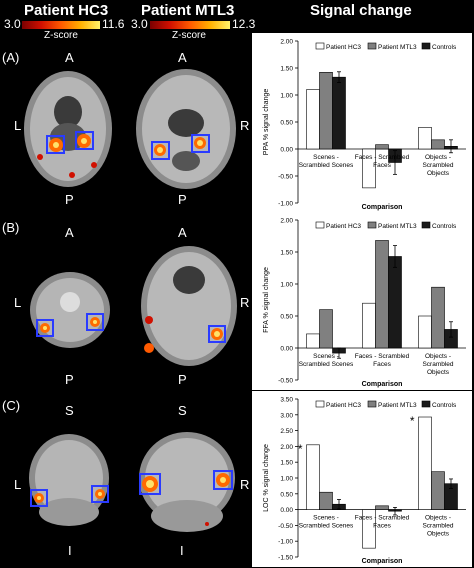 Image resolution: width=474 pixels, height=568 pixels. I want to click on y-tick-label: 3.00, so click(286, 415).